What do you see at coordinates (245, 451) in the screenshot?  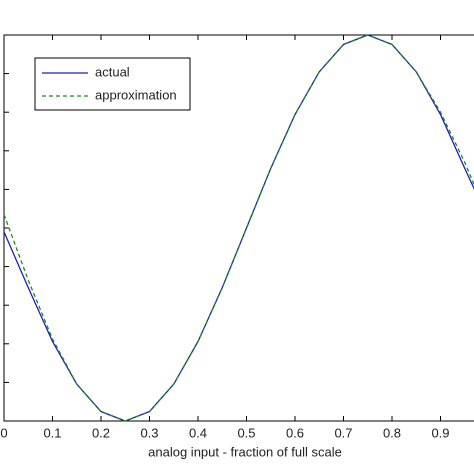 I see `x-axis-label: analog input - fraction of full scale` at bounding box center [245, 451].